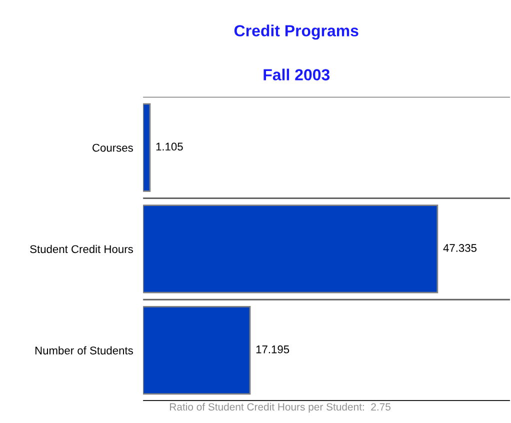 This screenshot has height=423, width=511. What do you see at coordinates (297, 74) in the screenshot?
I see `chart-subtitle: Fall 2003` at bounding box center [297, 74].